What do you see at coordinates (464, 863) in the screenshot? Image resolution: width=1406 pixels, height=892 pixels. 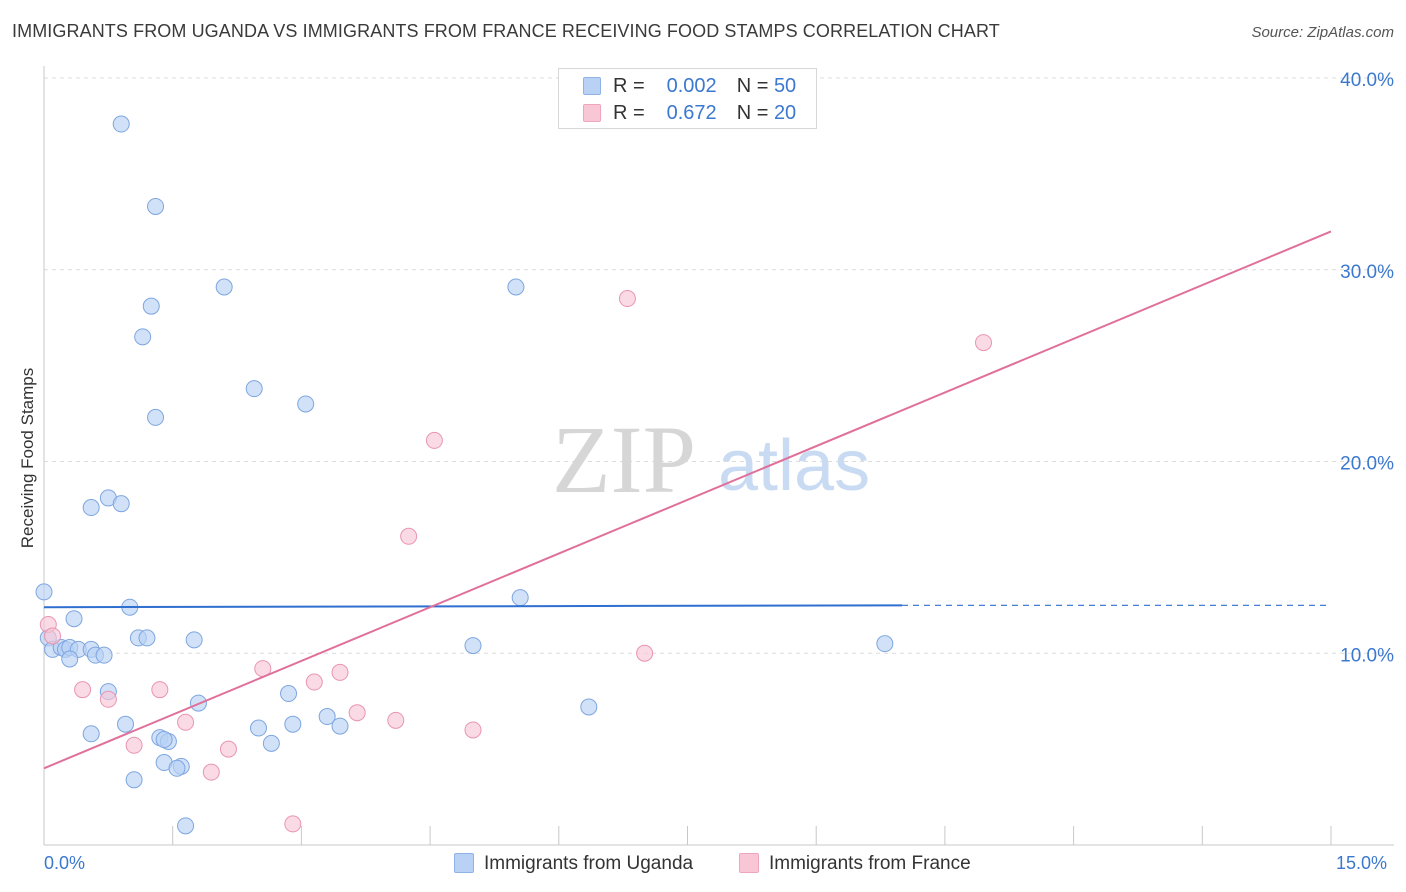 I see `bottom-legend-swatch-uganda` at bounding box center [464, 863].